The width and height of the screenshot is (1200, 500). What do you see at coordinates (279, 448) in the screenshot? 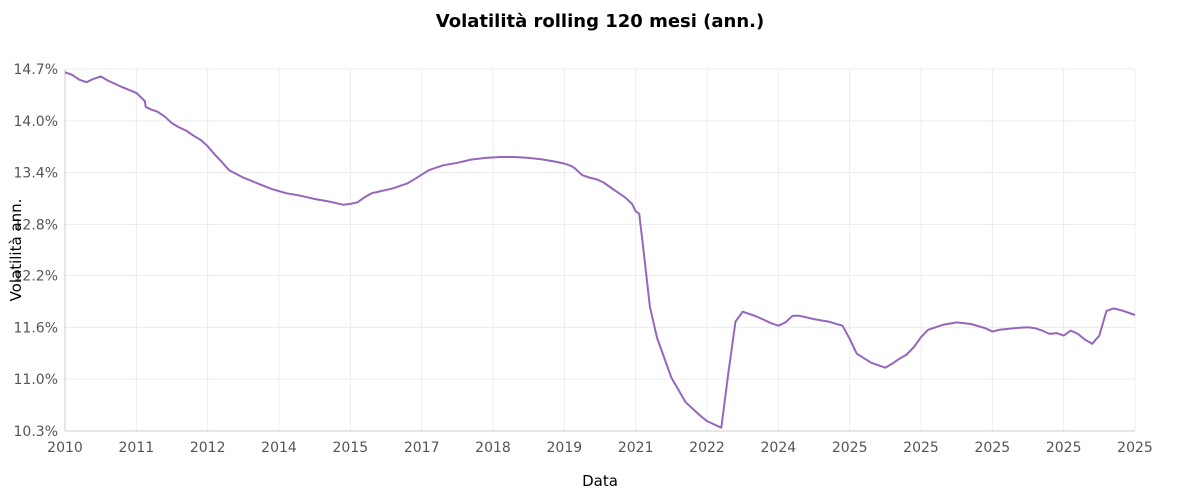
I see `x-tick-label: 2014` at bounding box center [279, 448].